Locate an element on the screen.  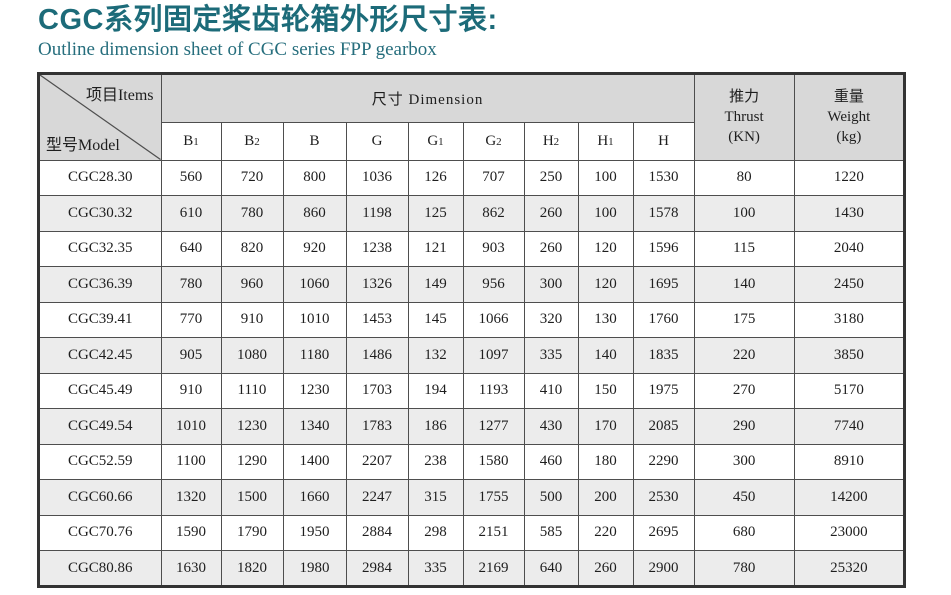
value-cell: 140 is located at coordinates (605, 355).